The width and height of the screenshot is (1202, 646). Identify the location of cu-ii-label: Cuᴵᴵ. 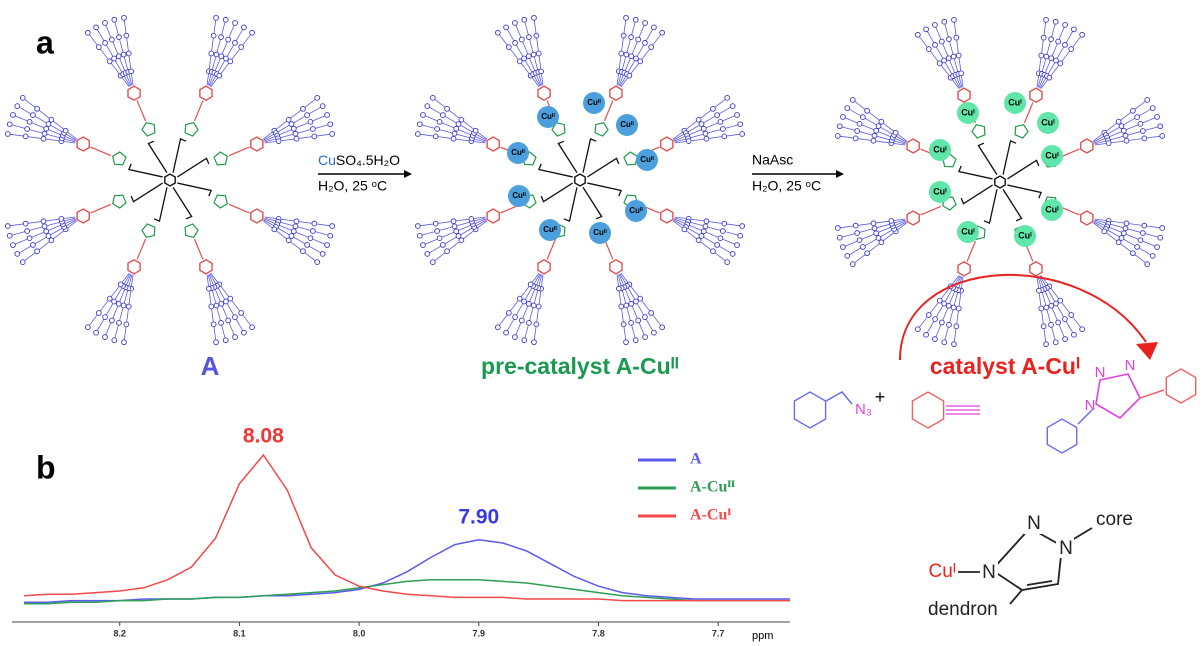
(647, 159).